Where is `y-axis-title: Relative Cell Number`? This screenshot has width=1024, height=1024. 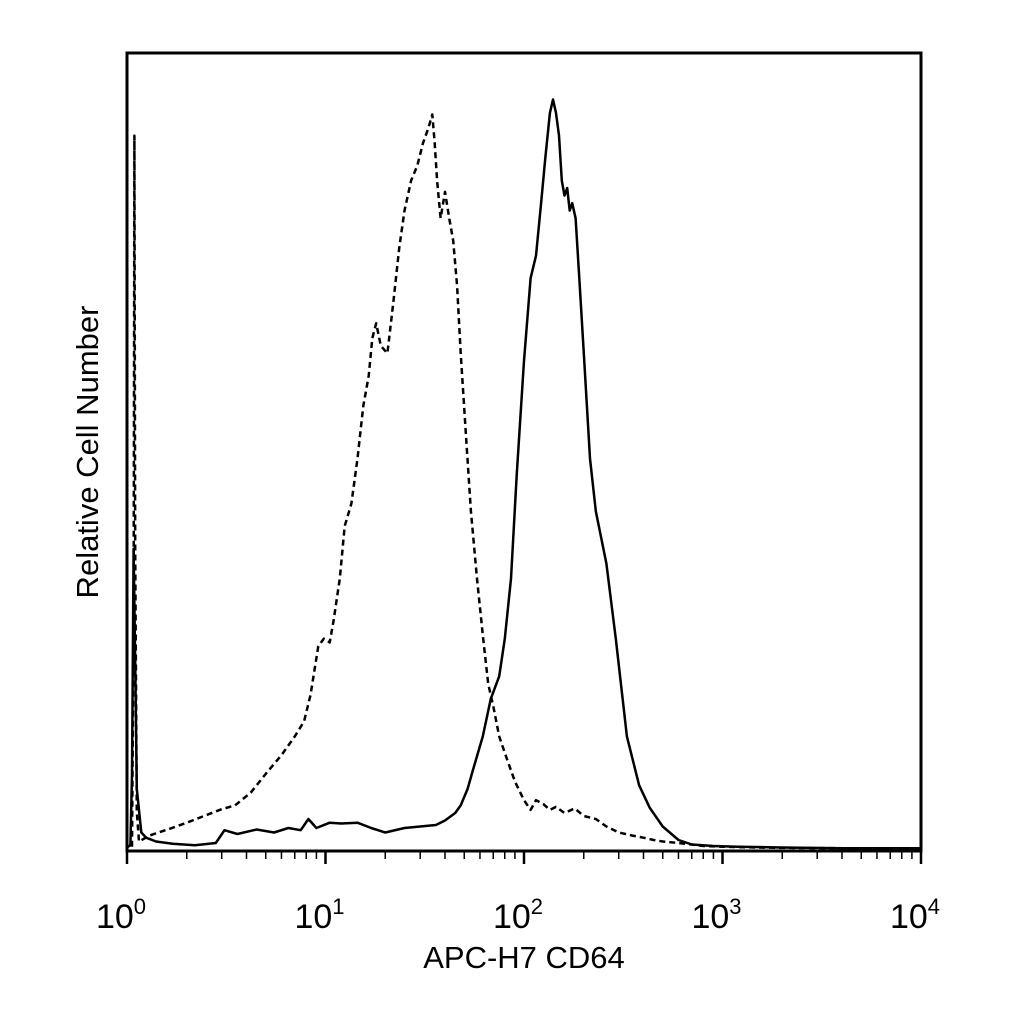
y-axis-title: Relative Cell Number is located at coordinates (87, 452).